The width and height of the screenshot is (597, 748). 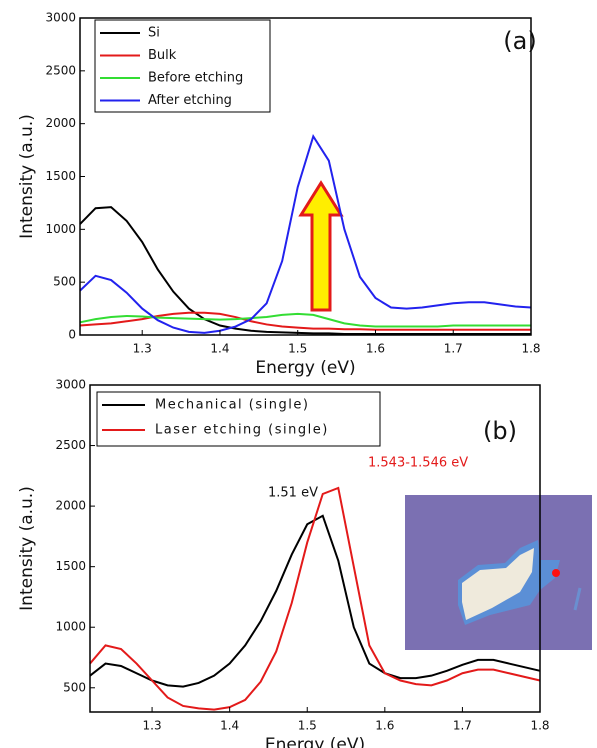 What do you see at coordinates (232, 405) in the screenshot?
I see `legend-label: Mechanical (single)` at bounding box center [232, 405].